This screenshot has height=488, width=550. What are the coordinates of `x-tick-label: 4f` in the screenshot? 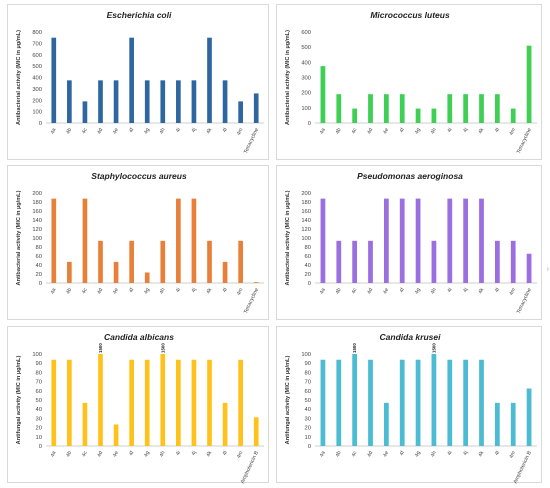 It's located at (403, 290).